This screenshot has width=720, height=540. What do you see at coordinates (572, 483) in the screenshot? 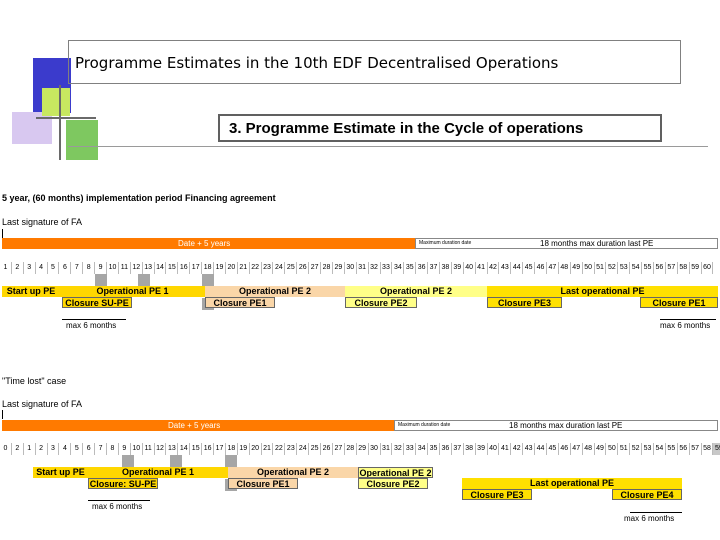
I see `s2-last-operational-pe: Last operational PE` at bounding box center [572, 483].